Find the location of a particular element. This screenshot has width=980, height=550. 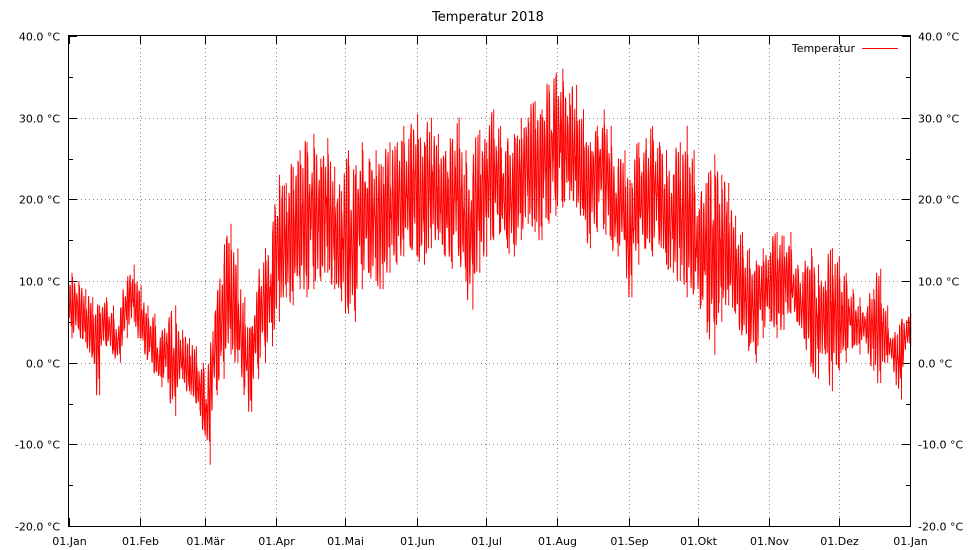

y-tick-label-left: -20.0 °C is located at coordinates (37, 527).